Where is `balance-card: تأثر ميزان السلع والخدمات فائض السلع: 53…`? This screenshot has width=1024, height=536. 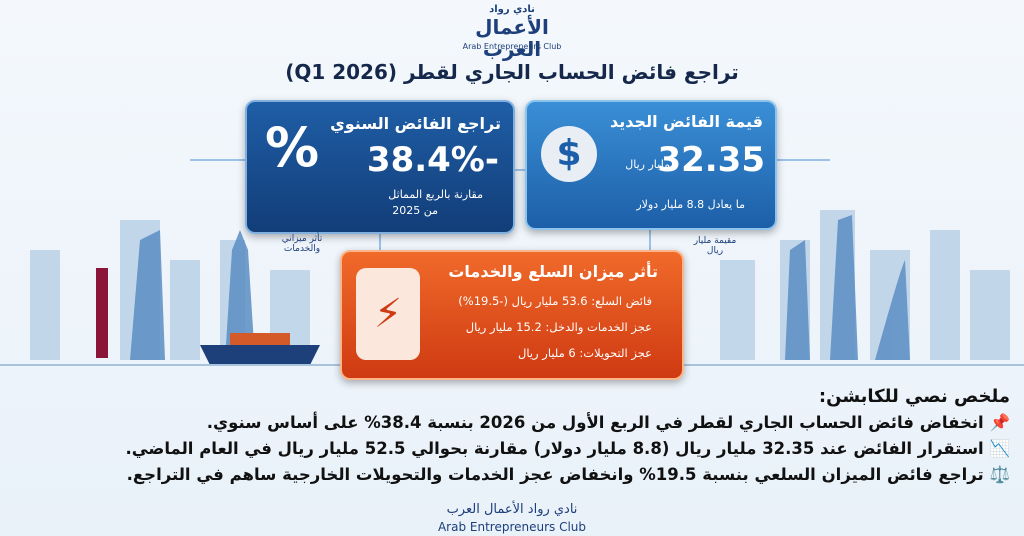
balance-card: تأثر ميزان السلع والخدمات فائض السلع: 53… is located at coordinates (512, 315).